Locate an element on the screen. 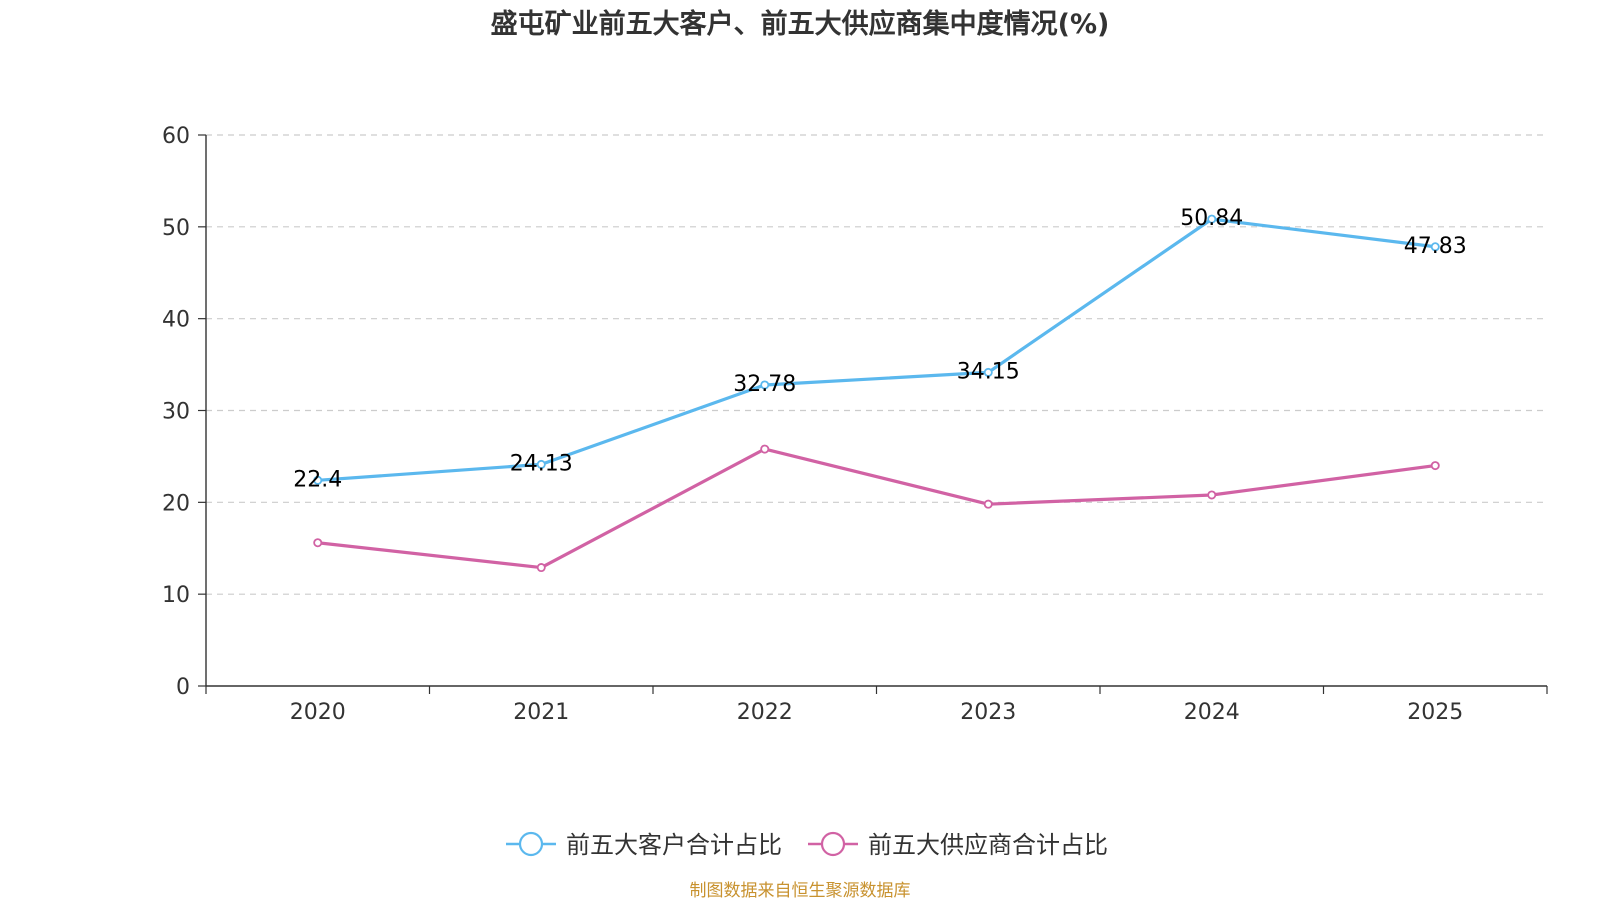 The image size is (1600, 900). legend: 前五大客户合计占比 前五大供应商合计占比 is located at coordinates (807, 845).